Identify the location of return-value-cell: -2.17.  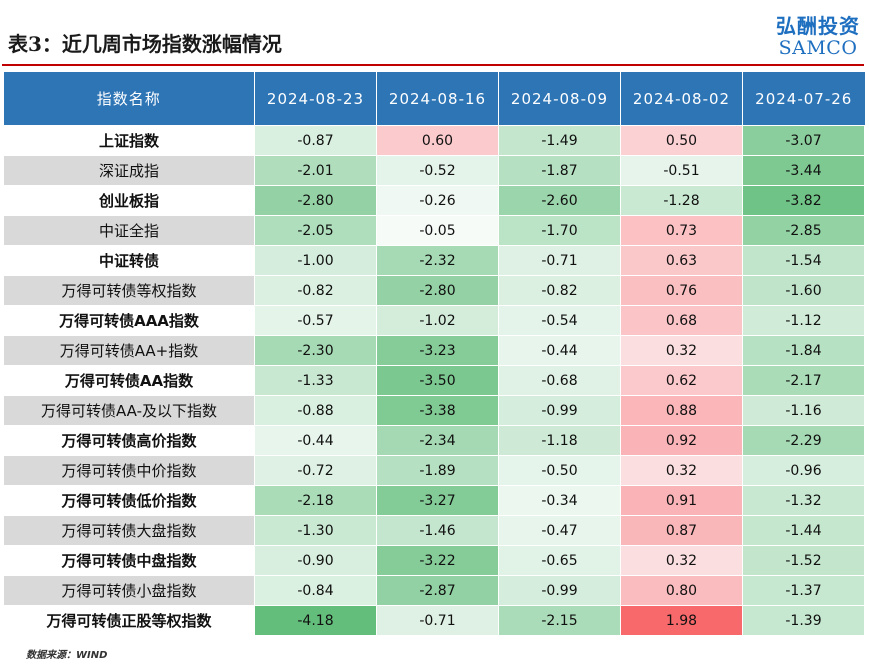
(803, 380).